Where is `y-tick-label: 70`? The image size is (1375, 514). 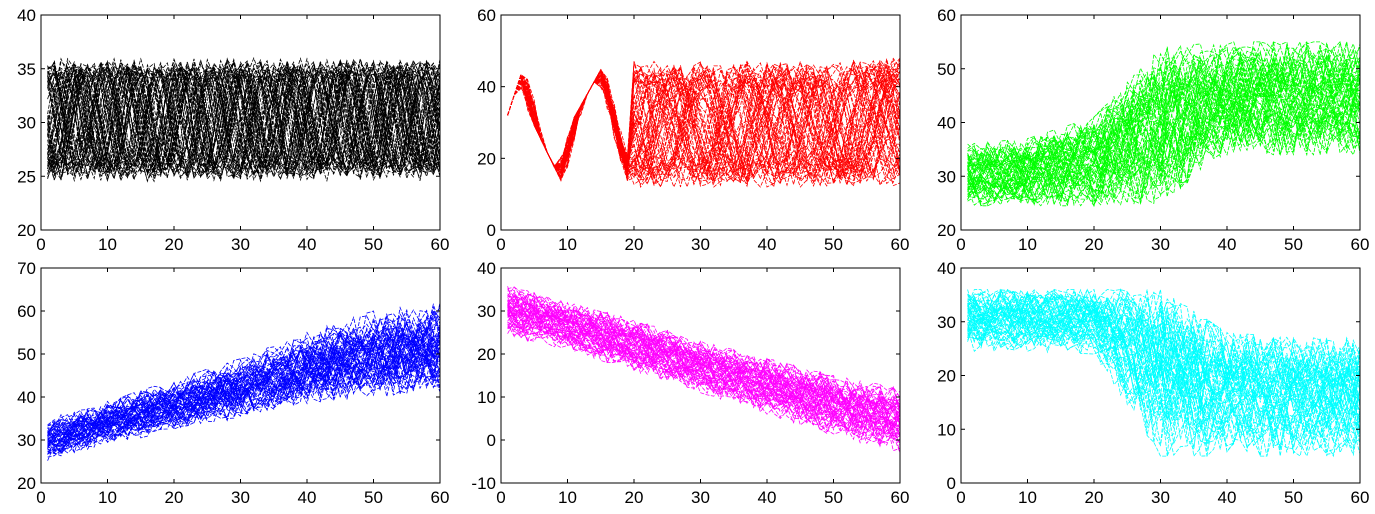 y-tick-label: 70 is located at coordinates (26, 268).